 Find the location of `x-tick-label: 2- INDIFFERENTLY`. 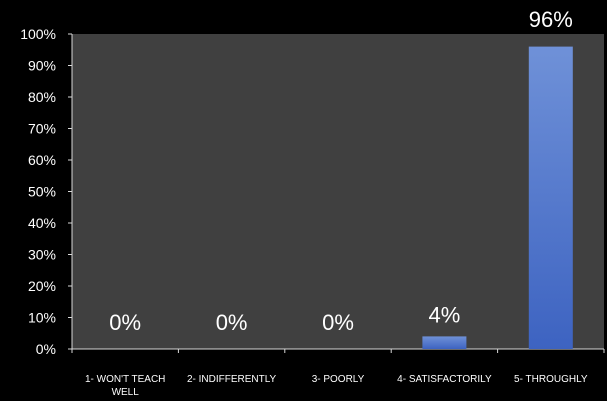

x-tick-label: 2- INDIFFERENTLY is located at coordinates (232, 379).